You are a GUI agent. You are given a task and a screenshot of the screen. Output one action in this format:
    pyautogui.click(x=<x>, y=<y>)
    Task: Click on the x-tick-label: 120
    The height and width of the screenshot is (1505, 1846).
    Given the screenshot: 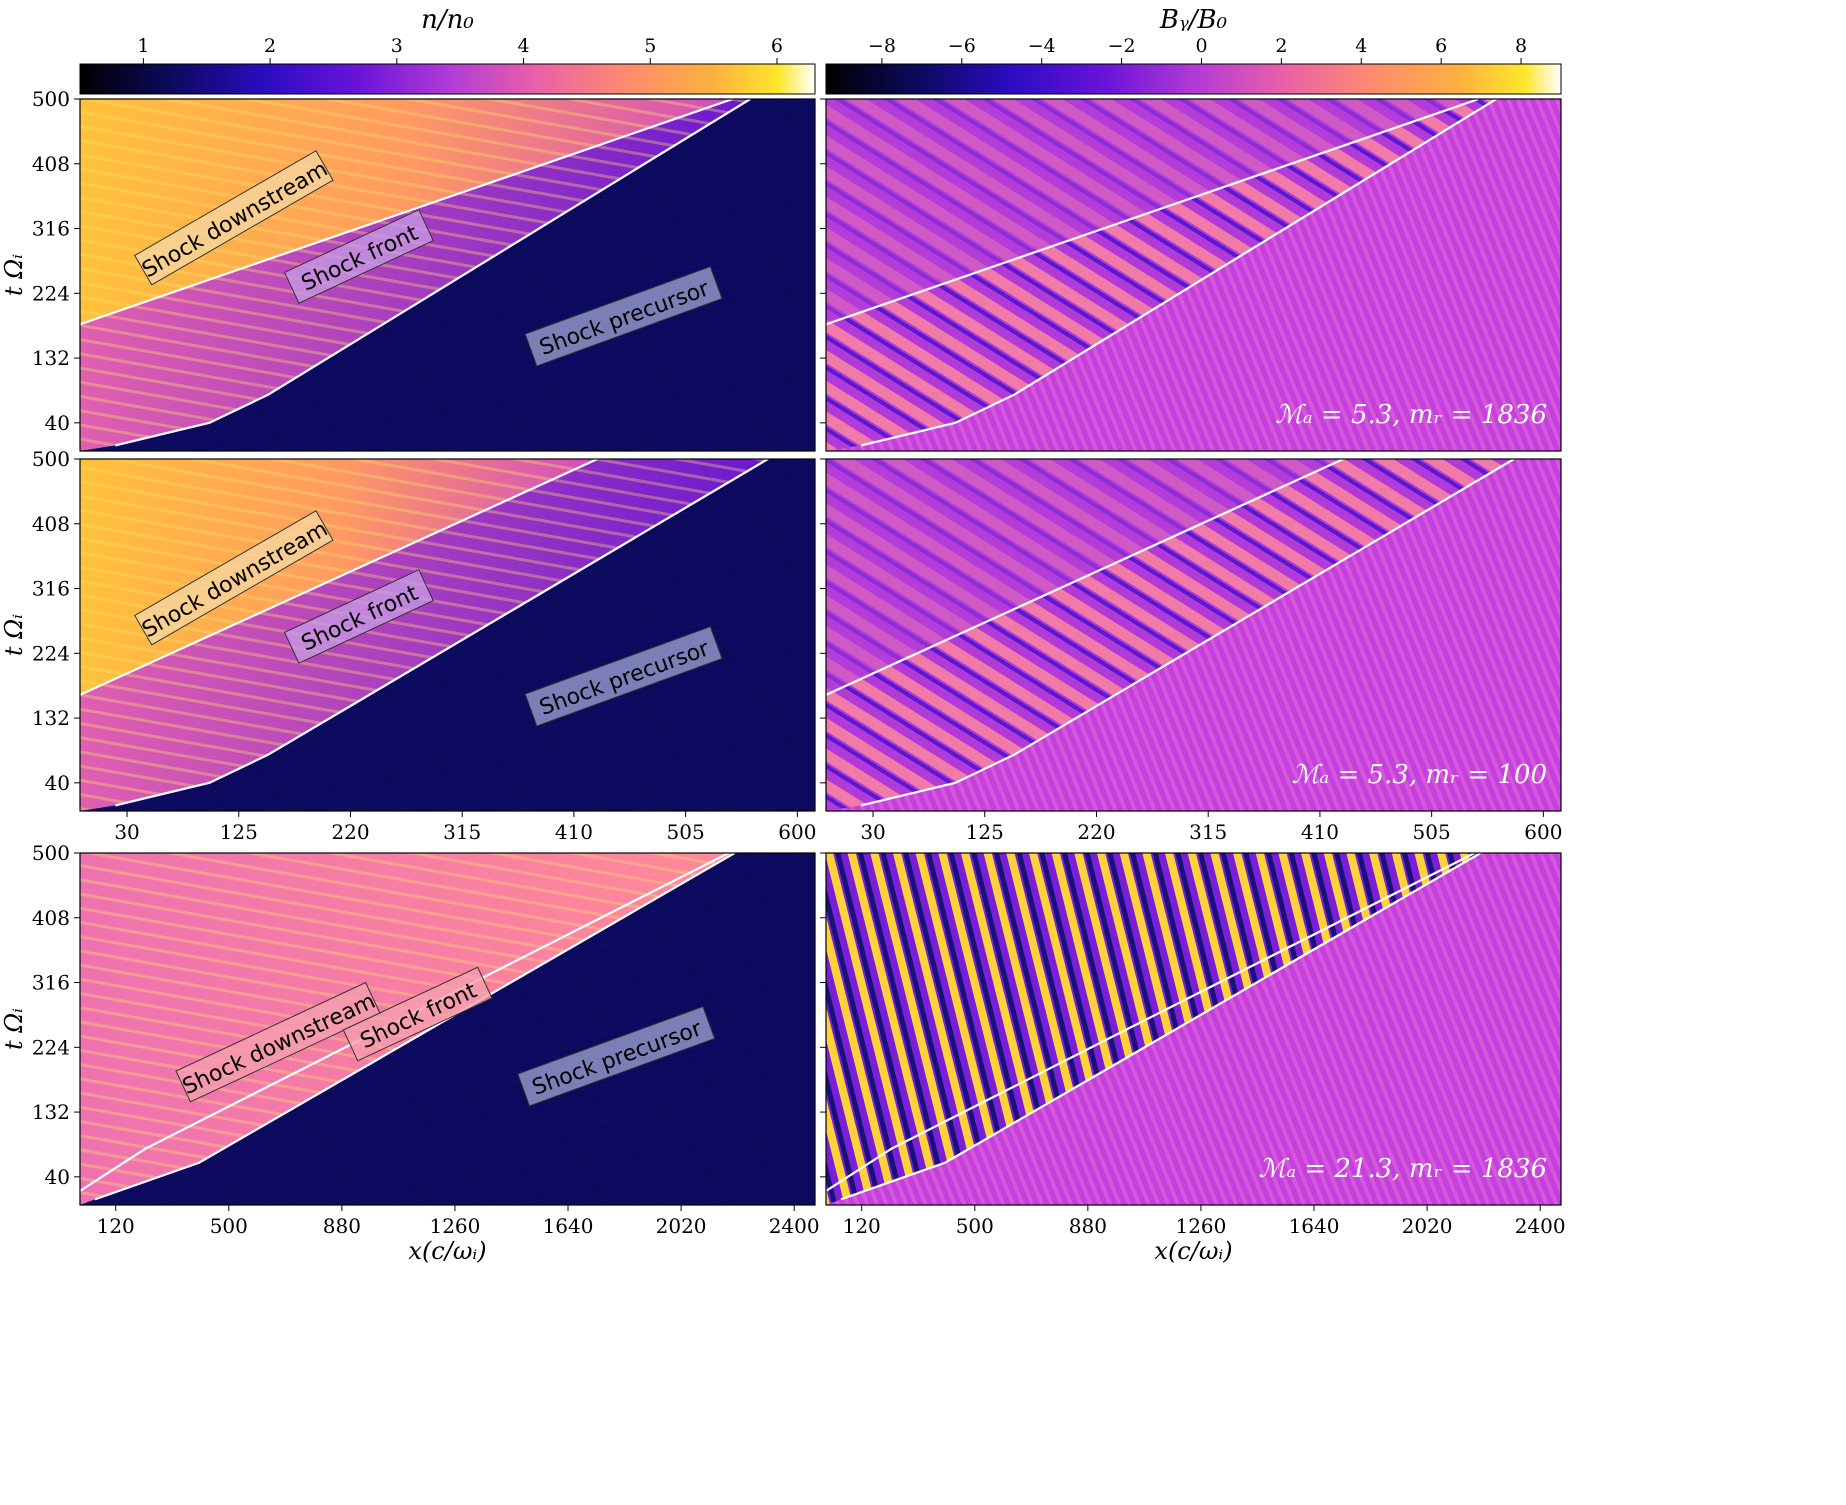 What is the action you would take?
    pyautogui.click(x=862, y=1226)
    